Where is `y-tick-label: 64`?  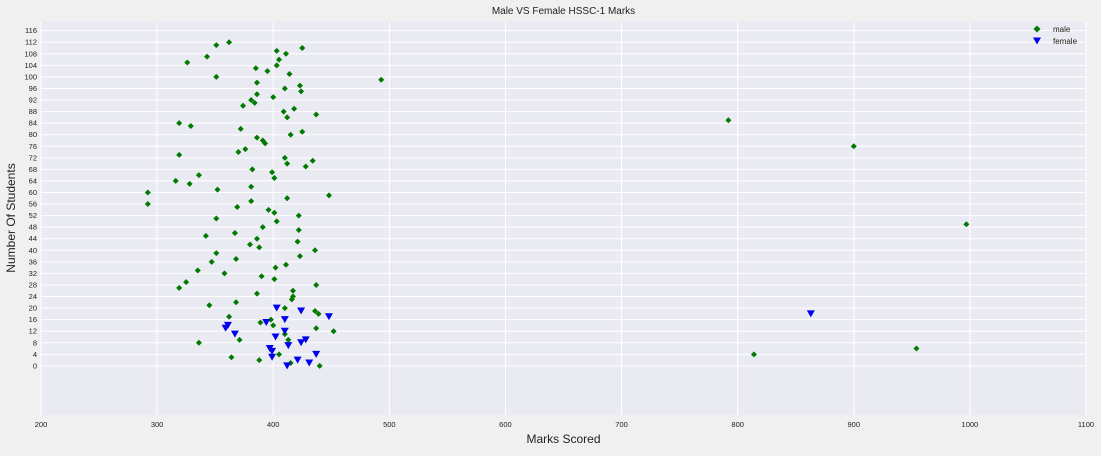
y-tick-label: 64 is located at coordinates (33, 180).